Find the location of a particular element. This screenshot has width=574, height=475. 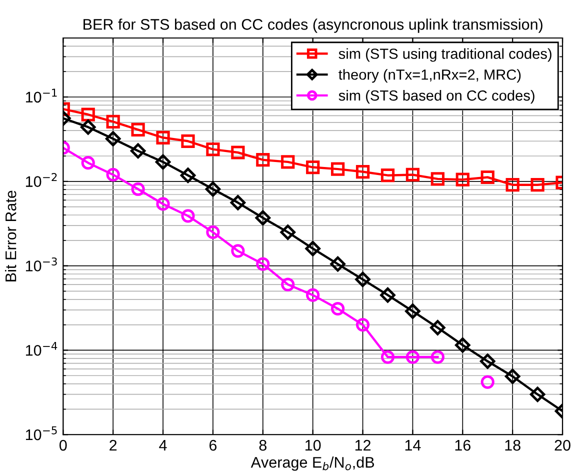

x-tick-label: 16 is located at coordinates (462, 445).